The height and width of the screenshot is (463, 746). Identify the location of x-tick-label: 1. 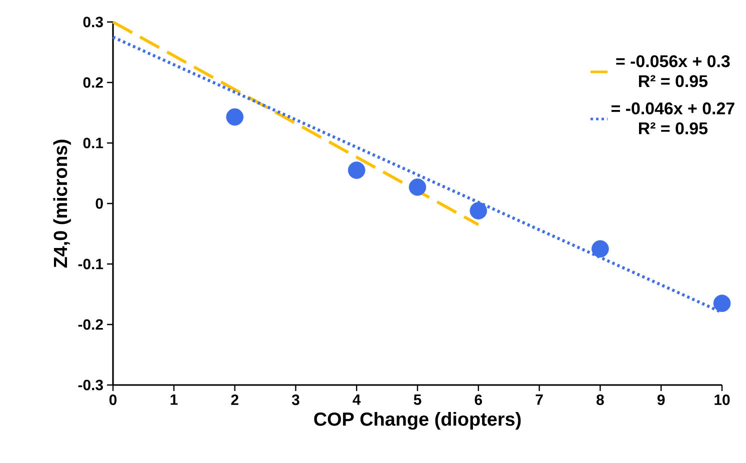
(174, 399).